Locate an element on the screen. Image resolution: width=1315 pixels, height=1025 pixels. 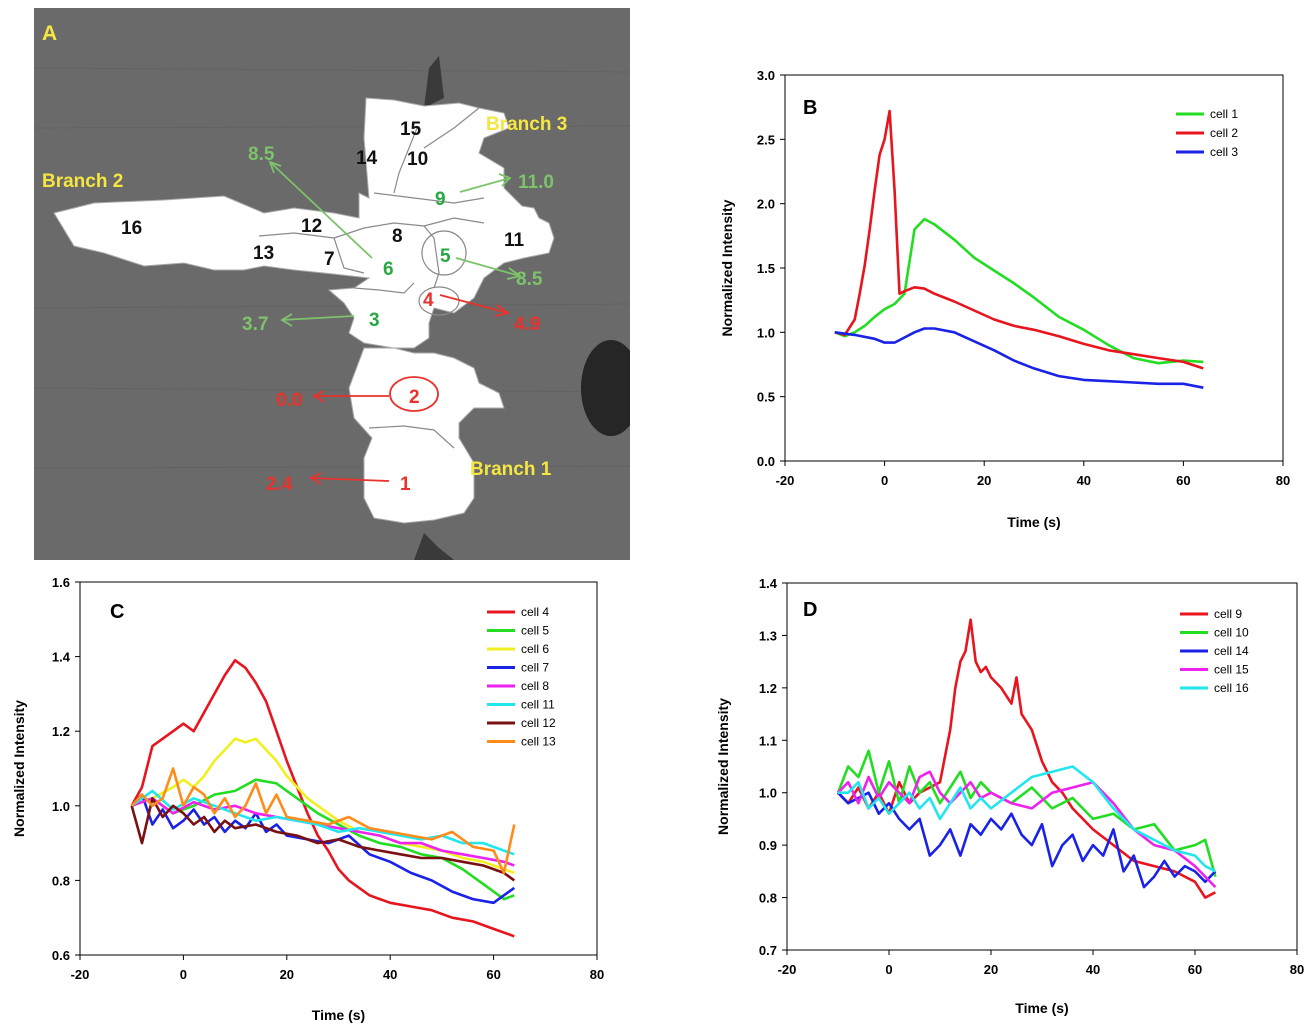
panel-c-letter: C is located at coordinates (117, 612).